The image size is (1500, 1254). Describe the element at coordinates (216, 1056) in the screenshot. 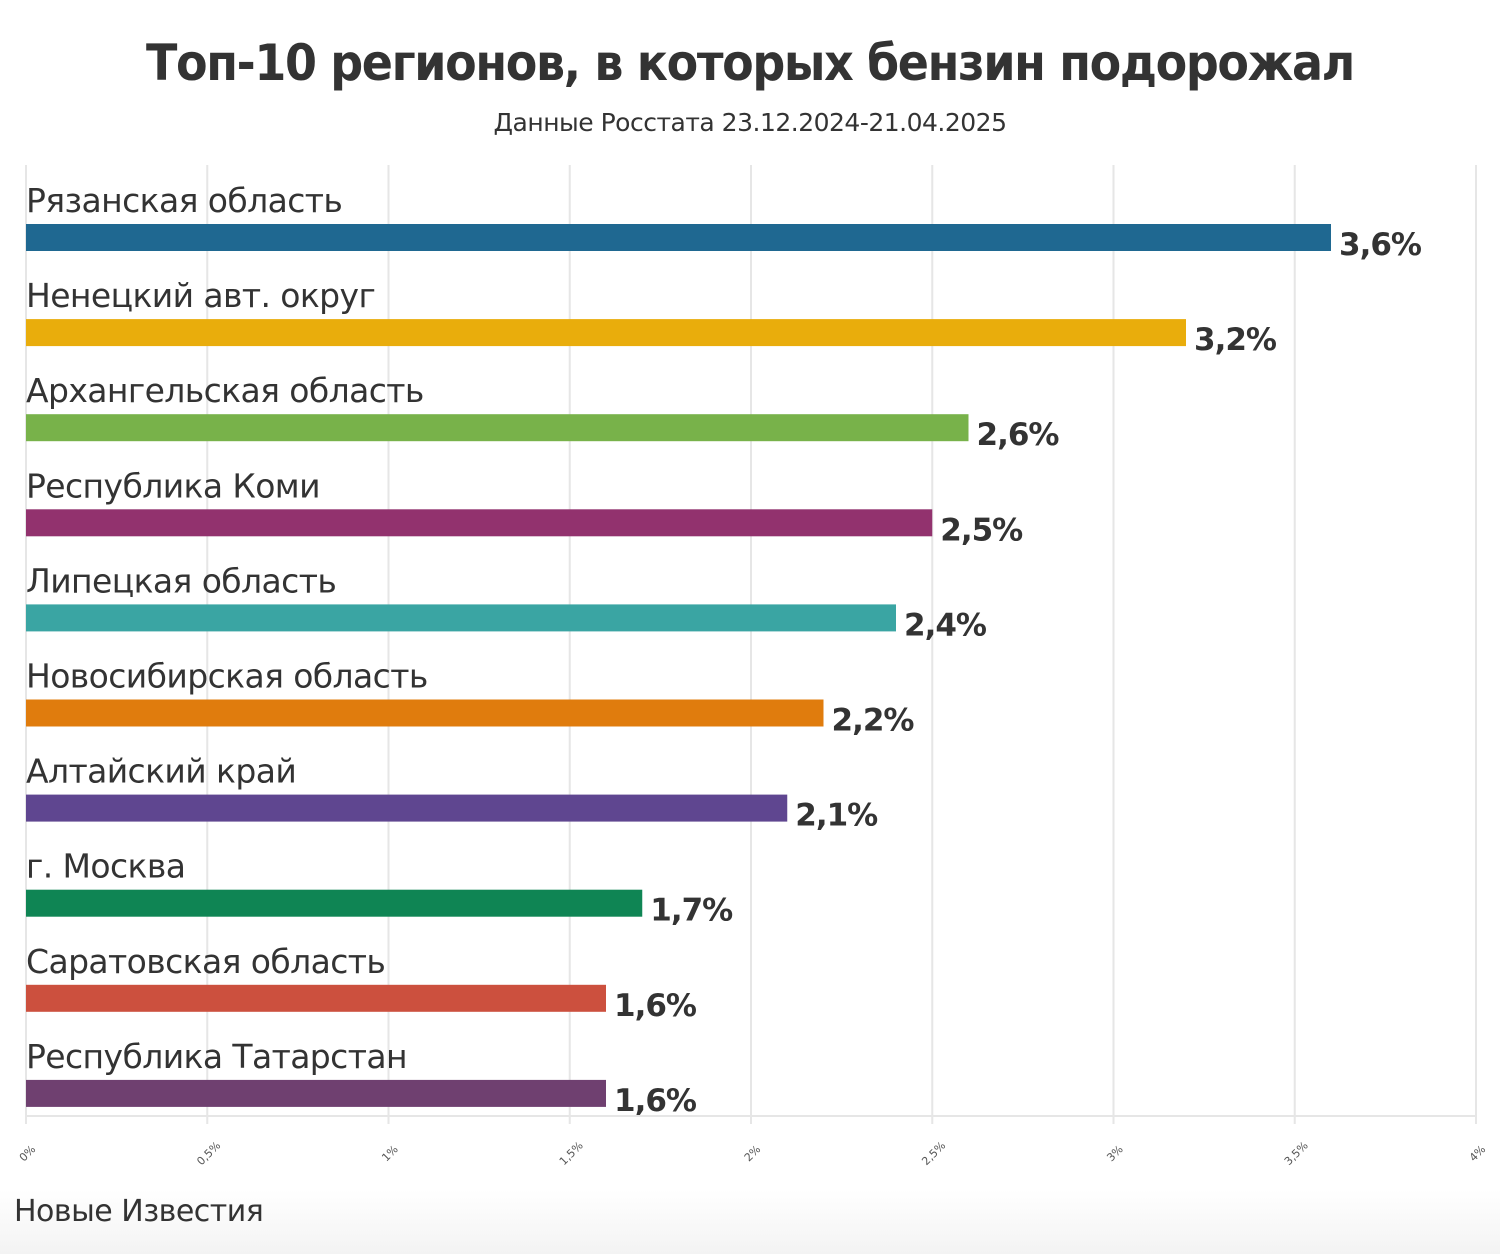

I see `category-label: Республика Татарстан` at that location.